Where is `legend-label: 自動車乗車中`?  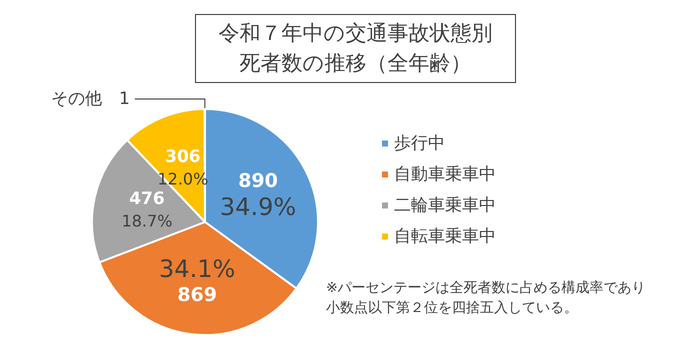
legend-label: 自動車乗車中 is located at coordinates (445, 174).